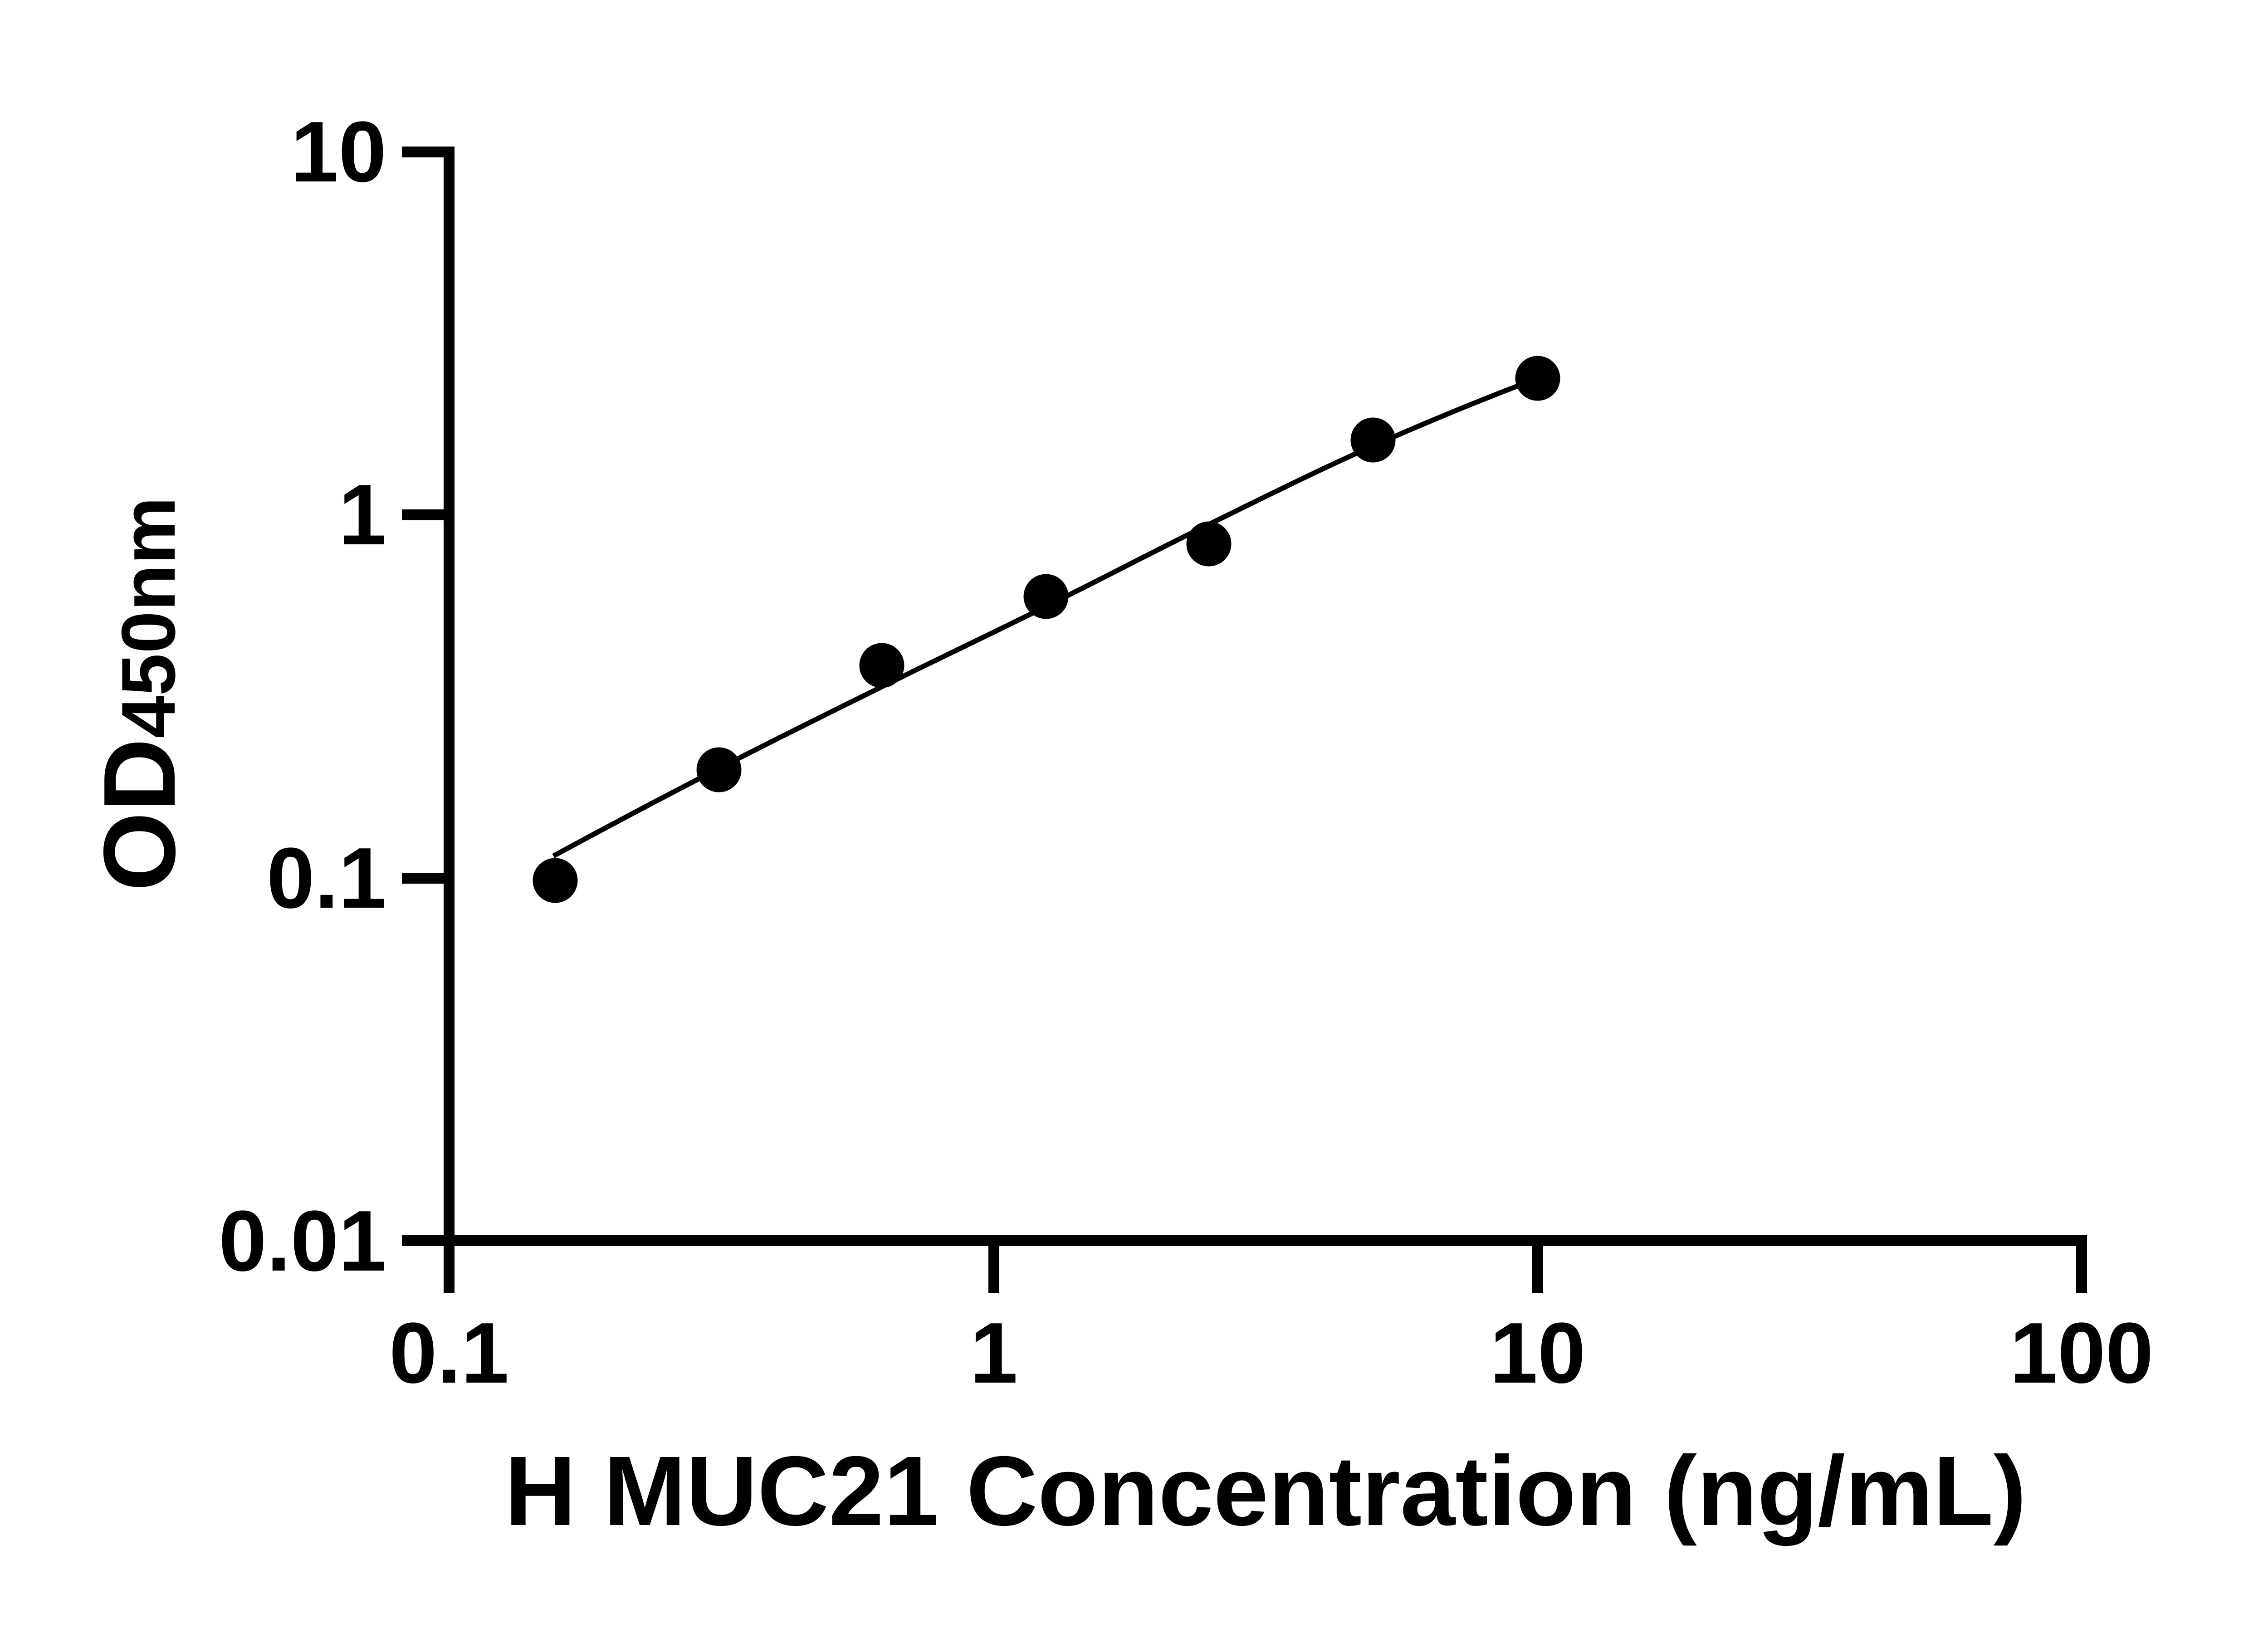 This screenshot has width=2268, height=1633. Describe the element at coordinates (2081, 1353) in the screenshot. I see `svg-text: 100` at that location.